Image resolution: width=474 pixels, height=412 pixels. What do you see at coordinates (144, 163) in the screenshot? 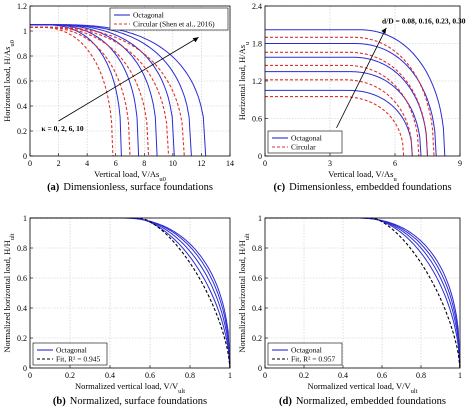
I see `x-tick-label: 8` at bounding box center [144, 163].